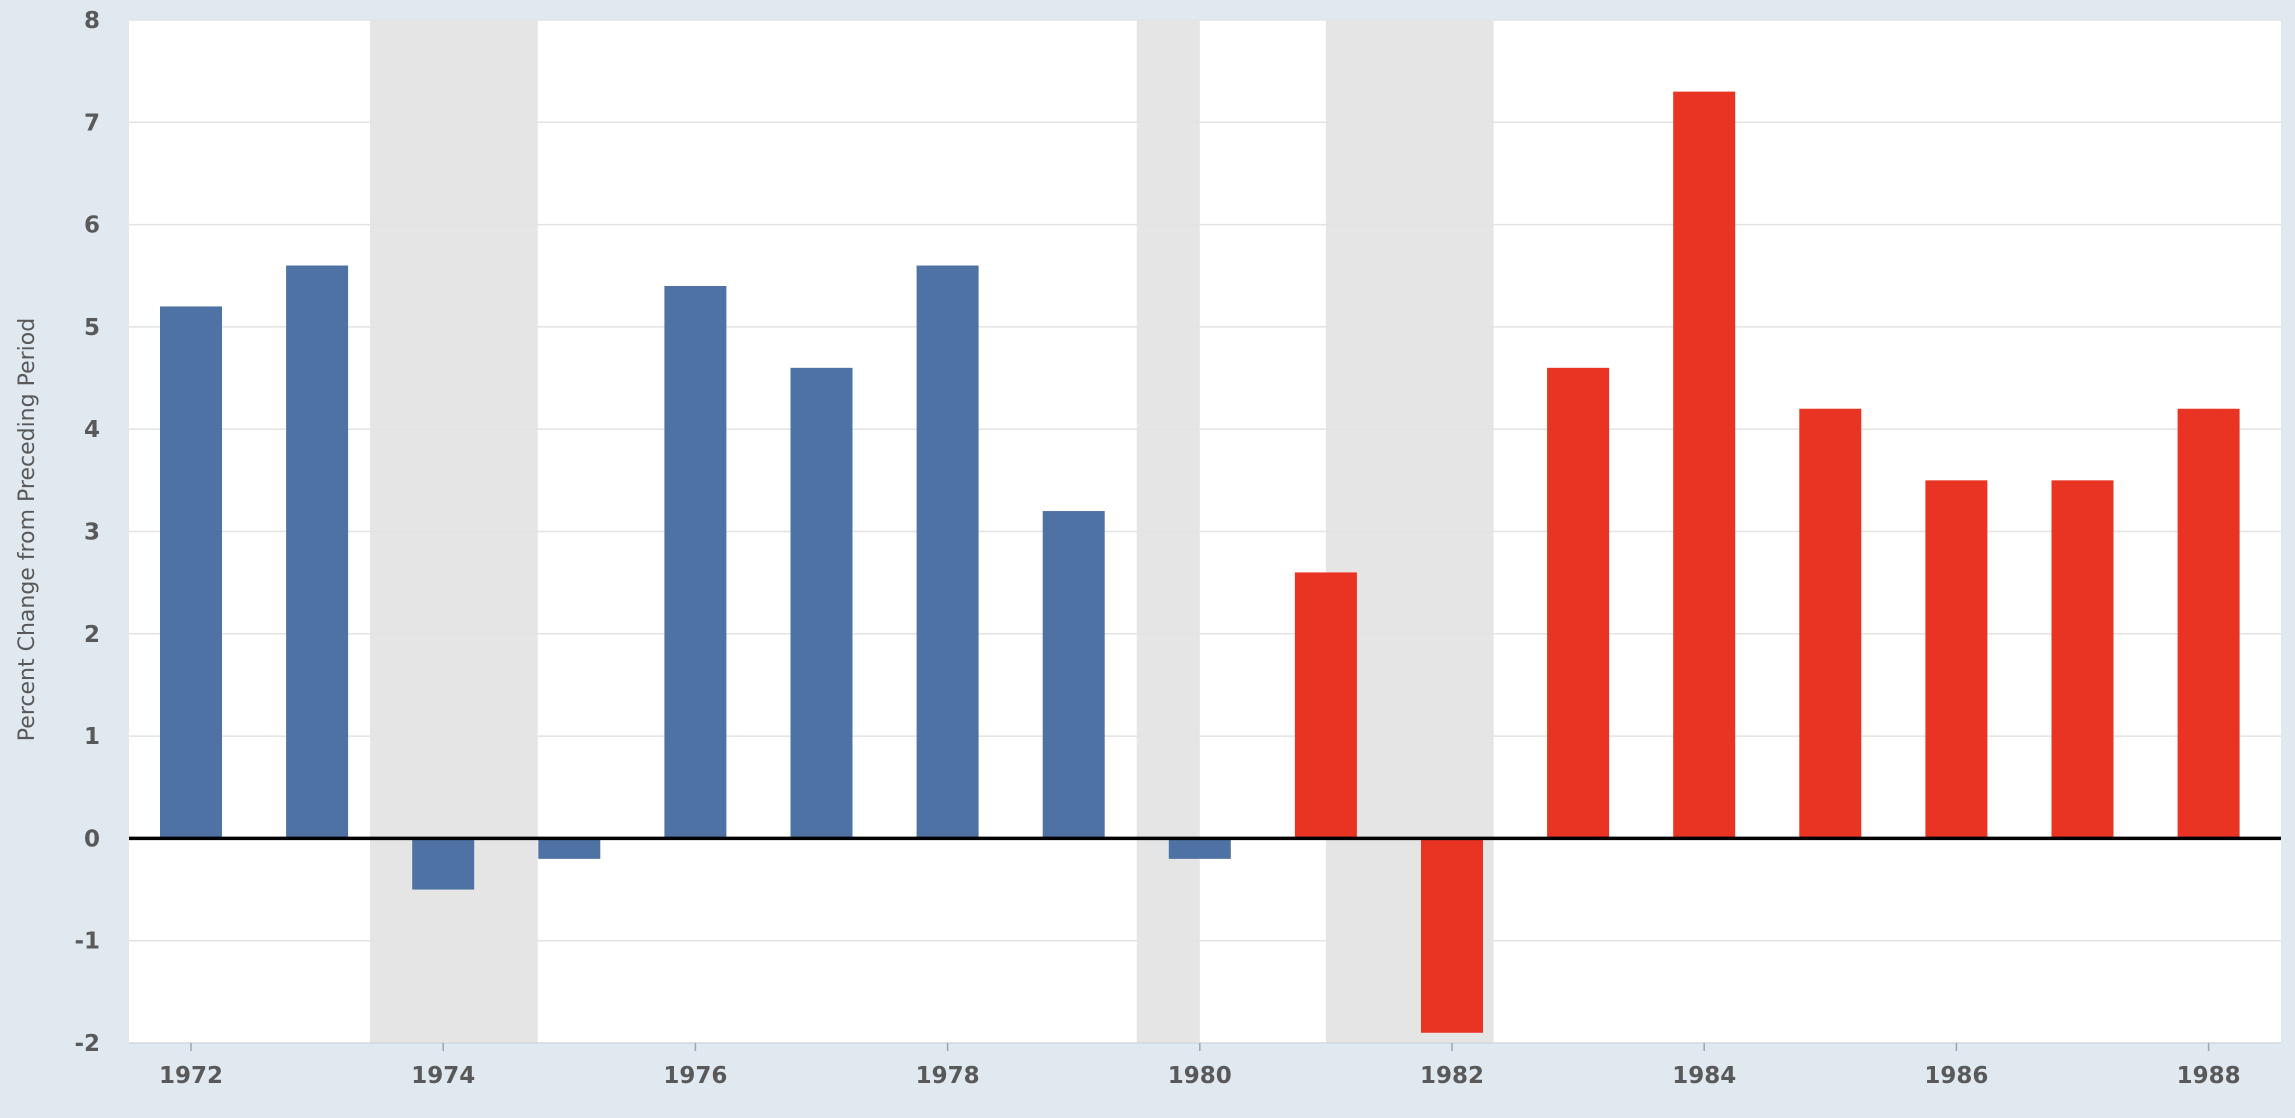  What do you see at coordinates (92, 328) in the screenshot?
I see `y-tick-label: 5` at bounding box center [92, 328].